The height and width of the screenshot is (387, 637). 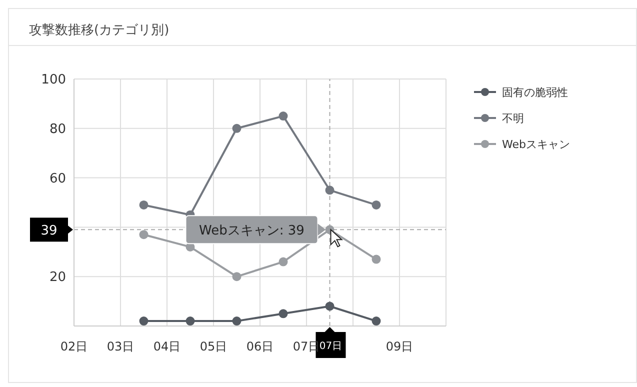 I want to click on y-tick-label: 100, so click(x=53, y=80).